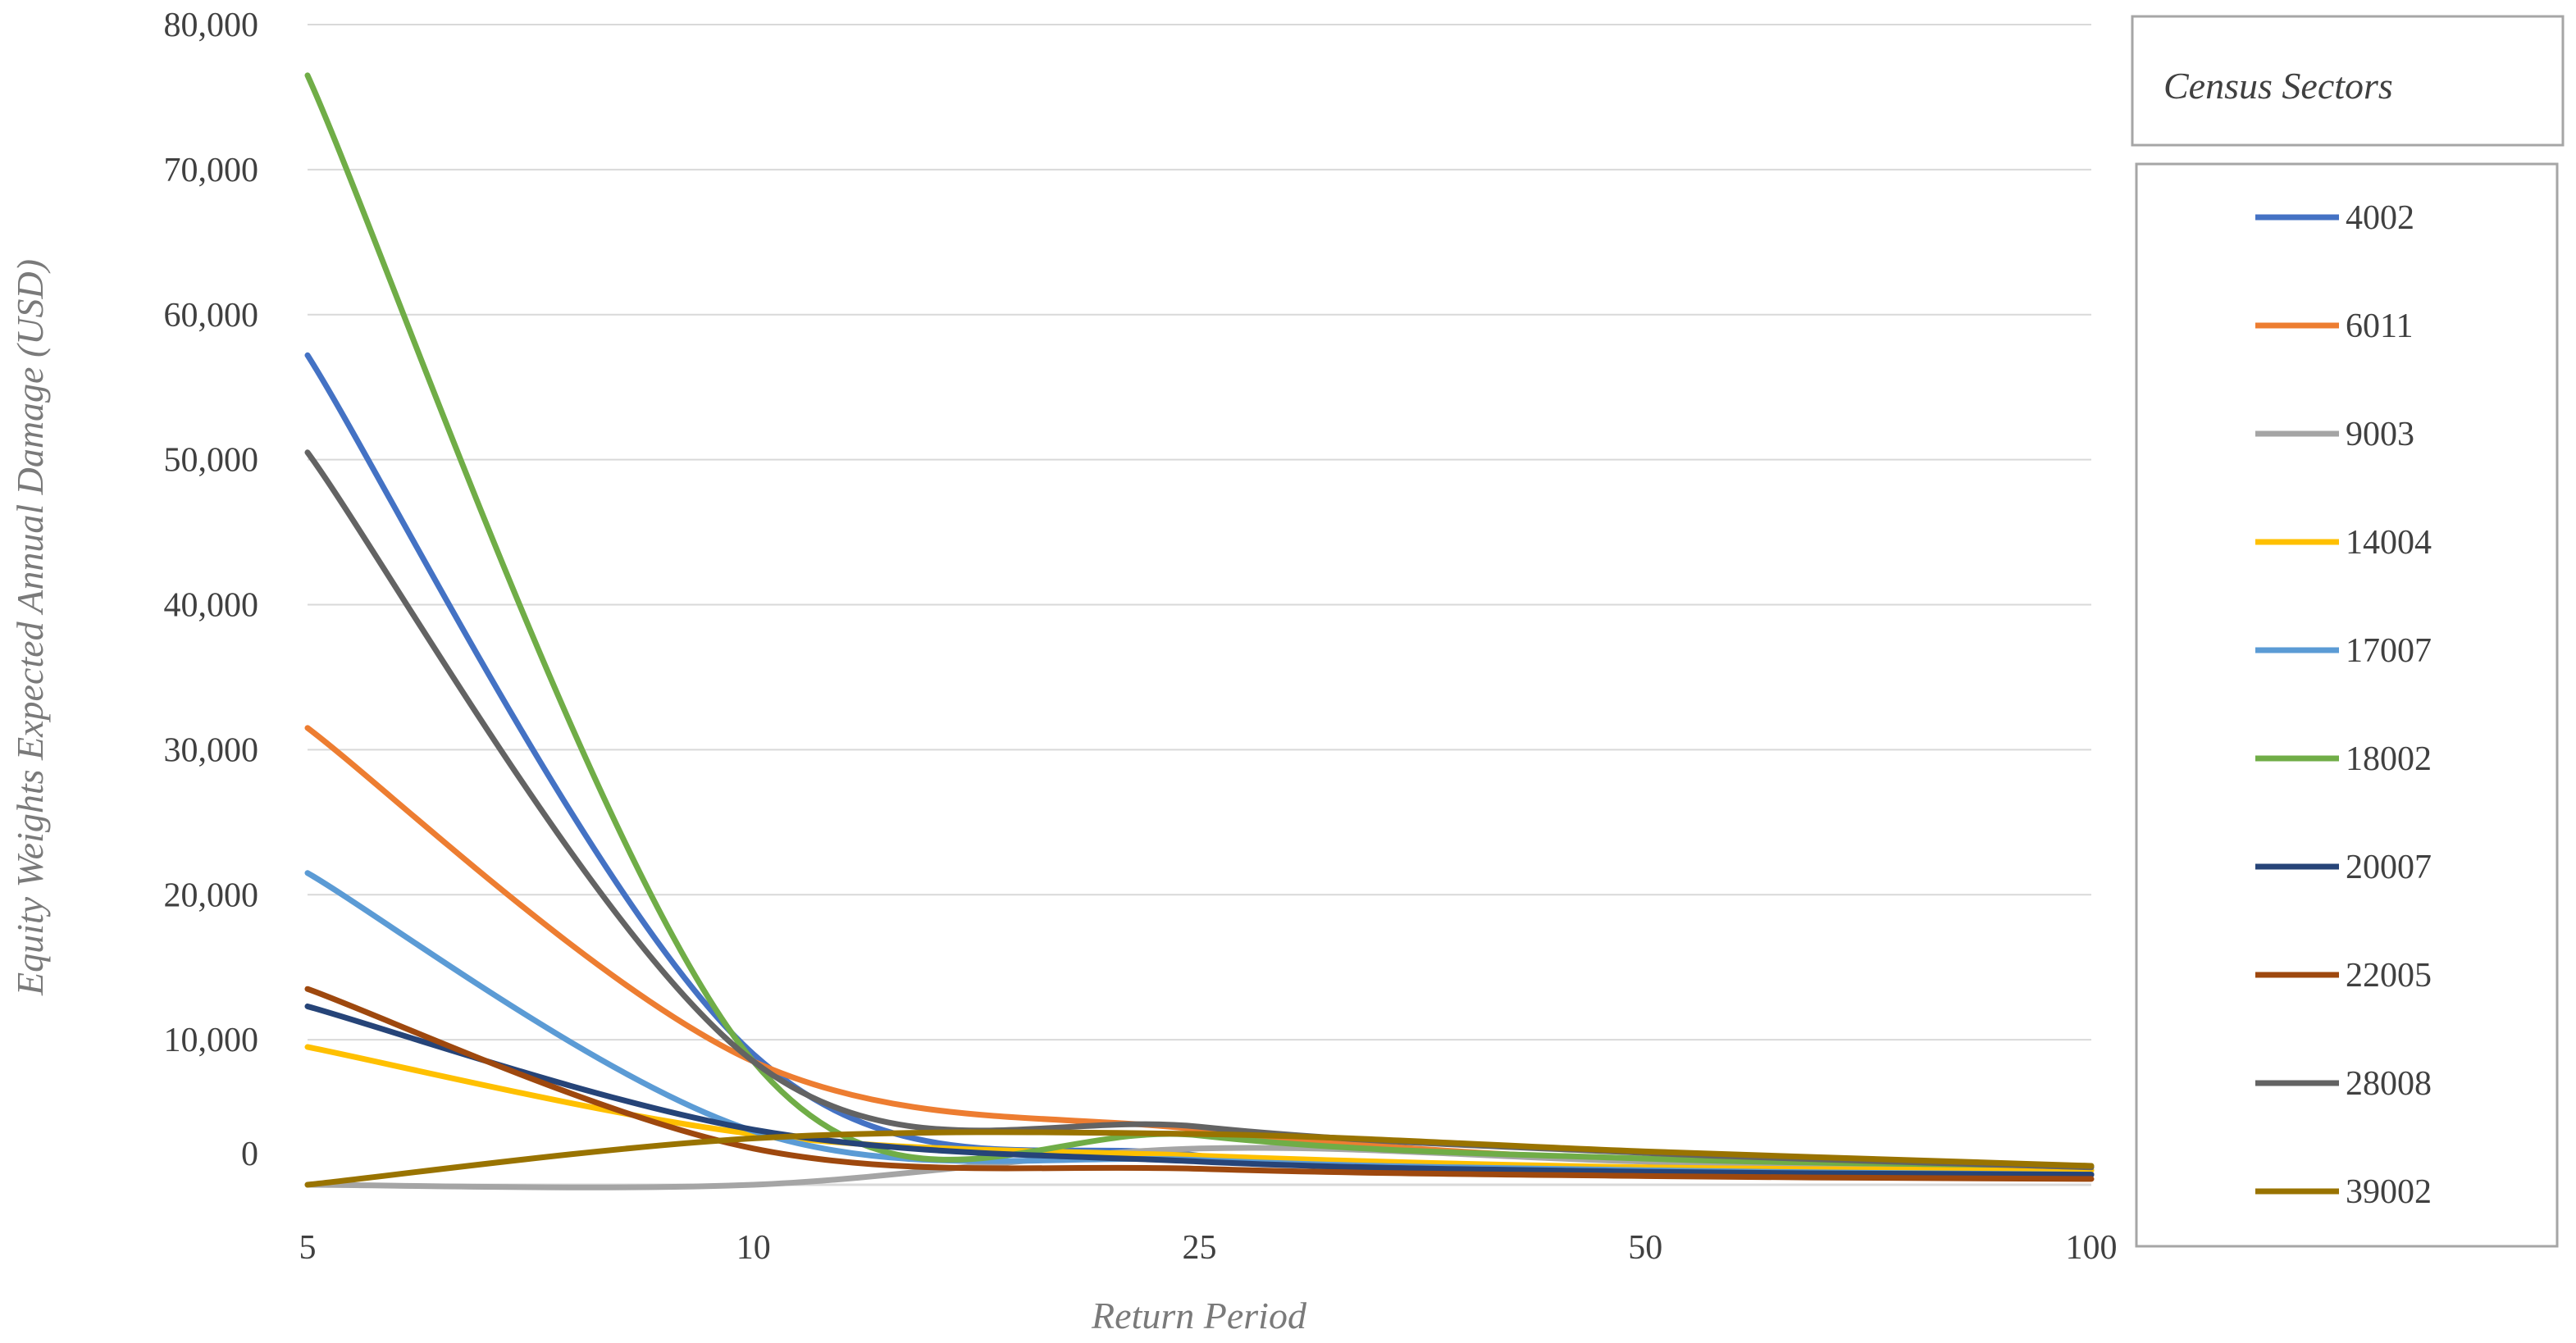 Image resolution: width=2576 pixels, height=1343 pixels. I want to click on legend-label-17007: 17007, so click(2389, 651).